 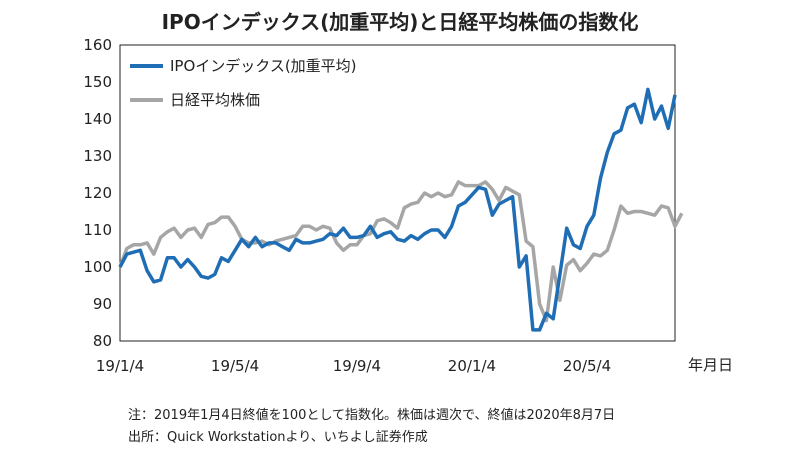 I want to click on y-tick-label: 90, so click(x=102, y=304).